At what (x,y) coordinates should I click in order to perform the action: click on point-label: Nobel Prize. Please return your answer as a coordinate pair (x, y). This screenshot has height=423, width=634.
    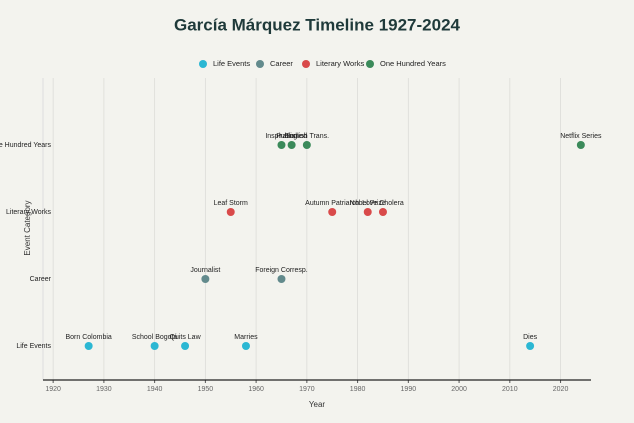
    Looking at the image, I should click on (368, 203).